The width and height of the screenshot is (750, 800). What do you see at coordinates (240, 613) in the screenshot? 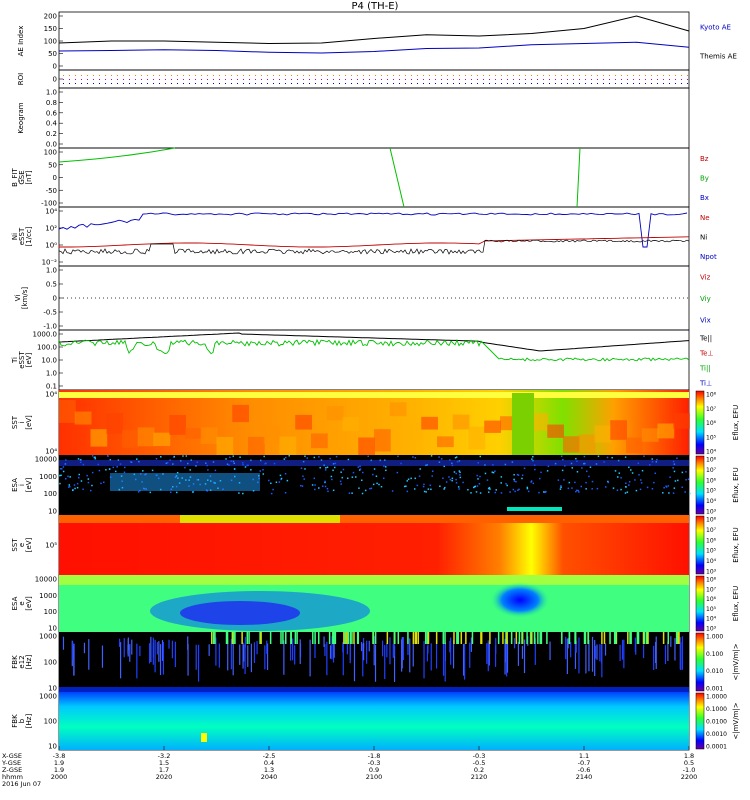
I see `esa-electron-core` at bounding box center [240, 613].